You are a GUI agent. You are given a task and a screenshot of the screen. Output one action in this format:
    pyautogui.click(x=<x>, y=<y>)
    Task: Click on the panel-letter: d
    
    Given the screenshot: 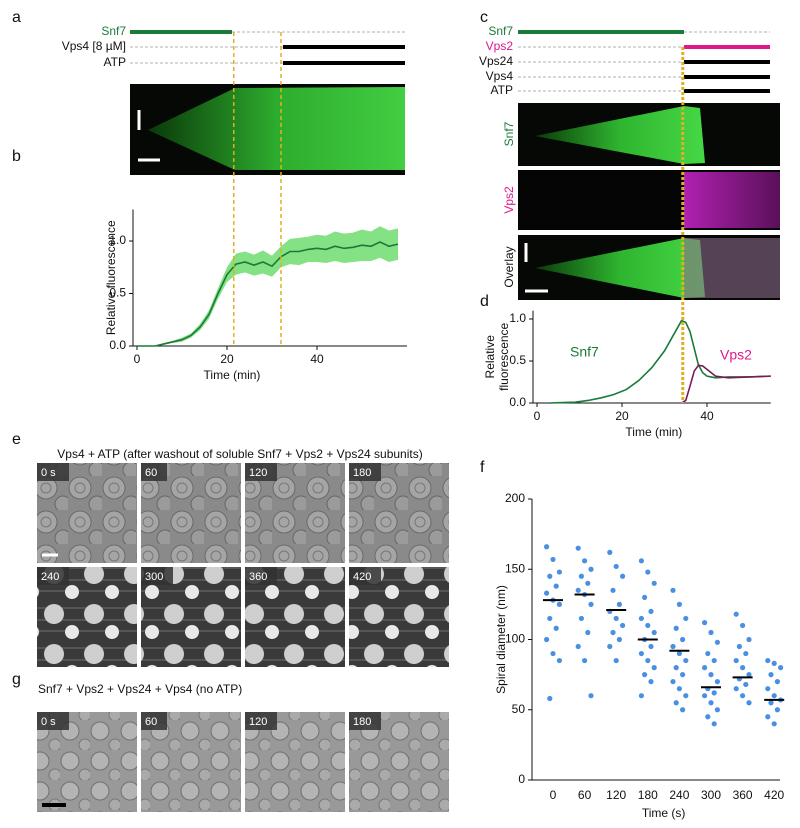 What is the action you would take?
    pyautogui.click(x=484, y=301)
    